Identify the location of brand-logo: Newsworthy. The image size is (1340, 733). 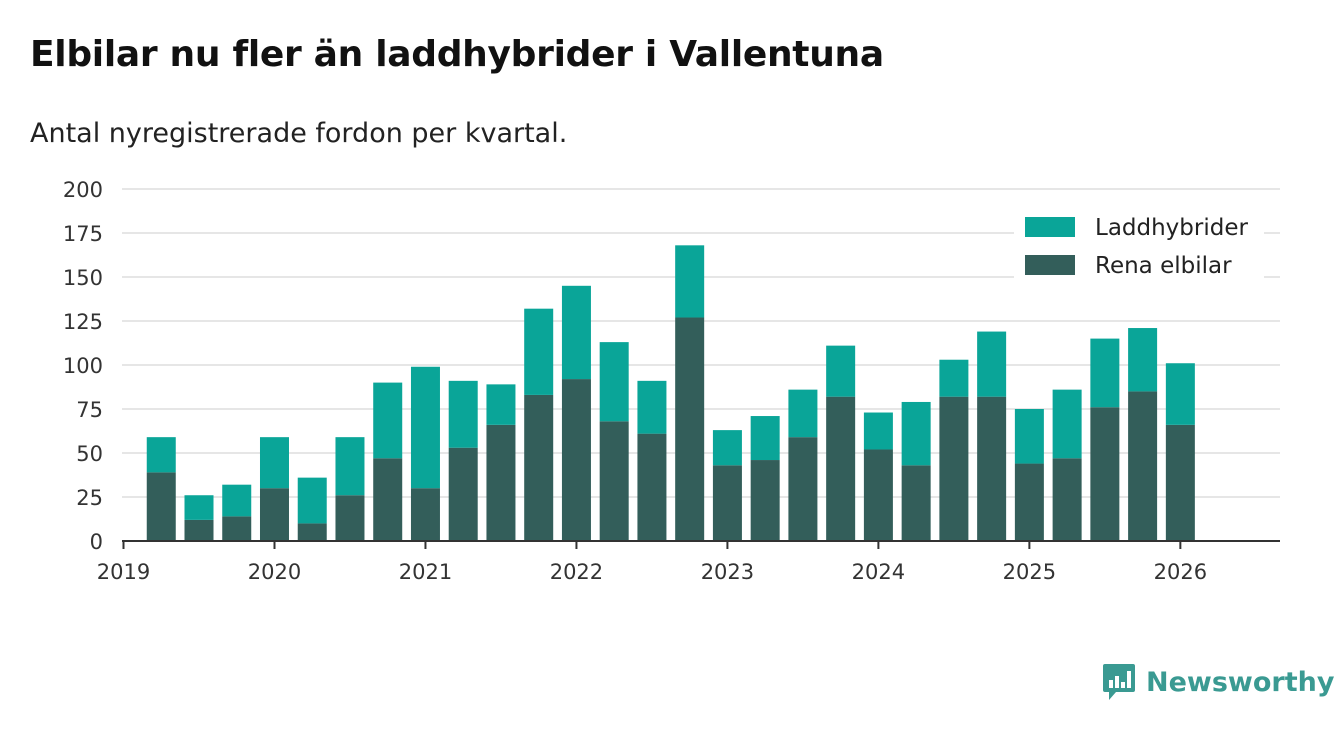
(1218, 682).